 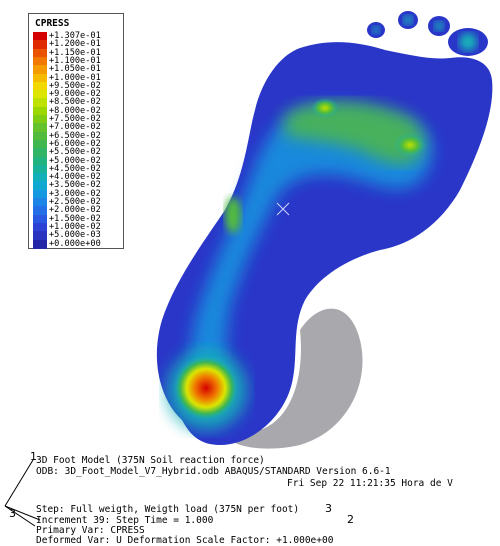 I want to click on legend-entry: +6.000e-02, so click(x=78, y=143).